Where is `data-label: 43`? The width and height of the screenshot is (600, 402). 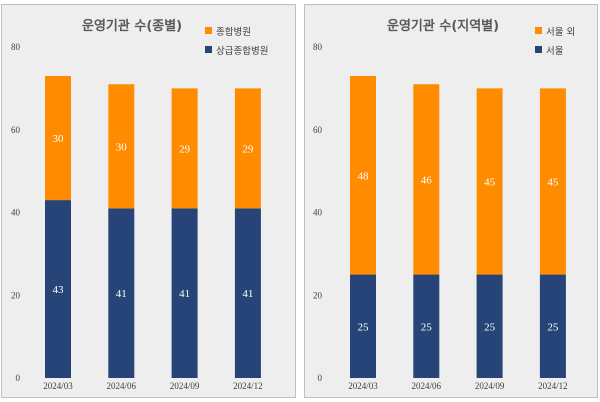
data-label: 43 is located at coordinates (59, 290).